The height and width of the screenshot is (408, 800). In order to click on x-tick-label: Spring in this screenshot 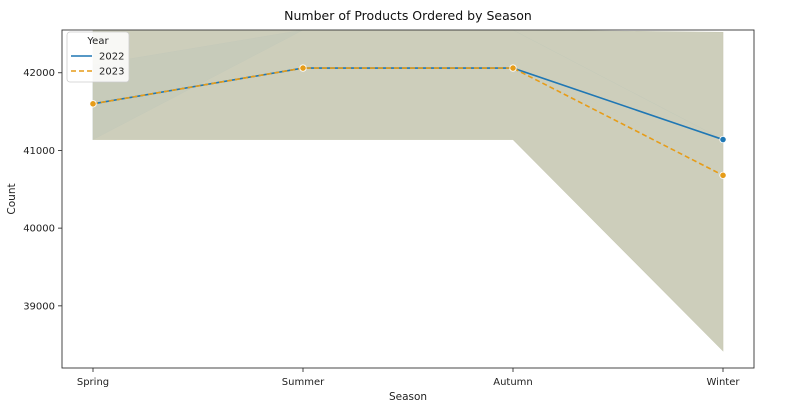, I will do `click(93, 382)`.